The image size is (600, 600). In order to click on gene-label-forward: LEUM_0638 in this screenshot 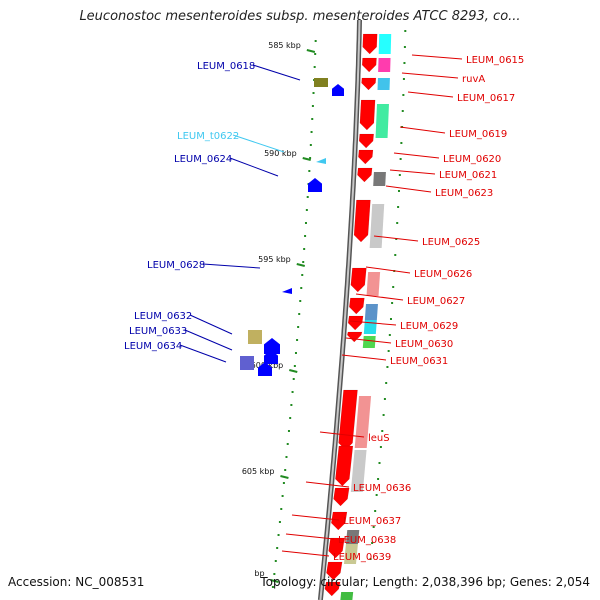, I will do `click(367, 540)`.